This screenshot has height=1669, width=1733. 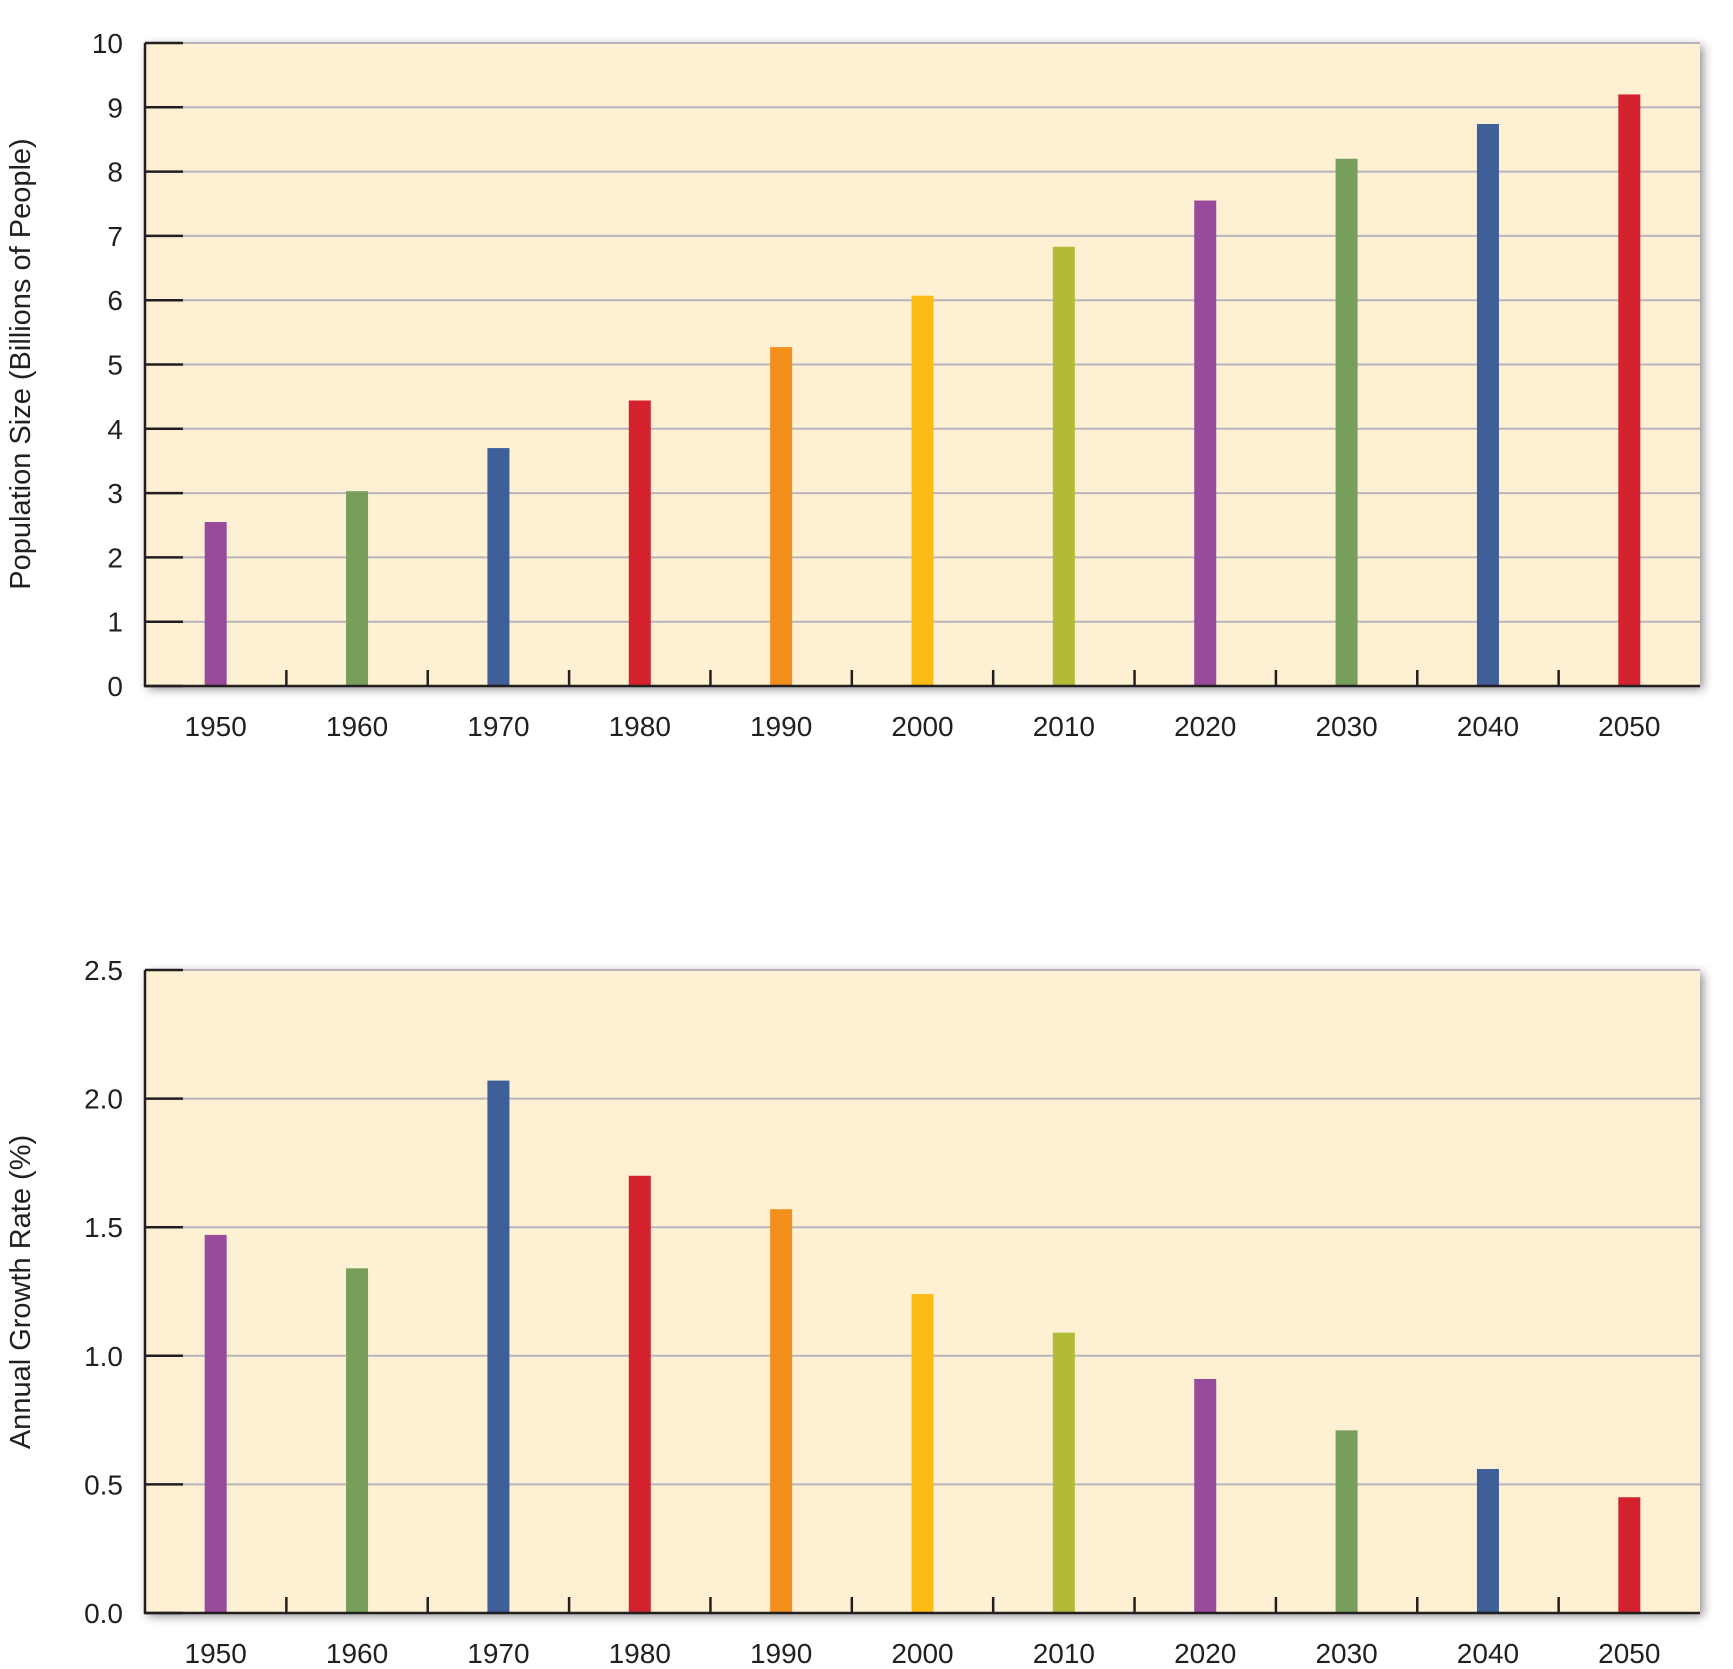 I want to click on y-tick-label: 1.5, so click(x=103, y=1227).